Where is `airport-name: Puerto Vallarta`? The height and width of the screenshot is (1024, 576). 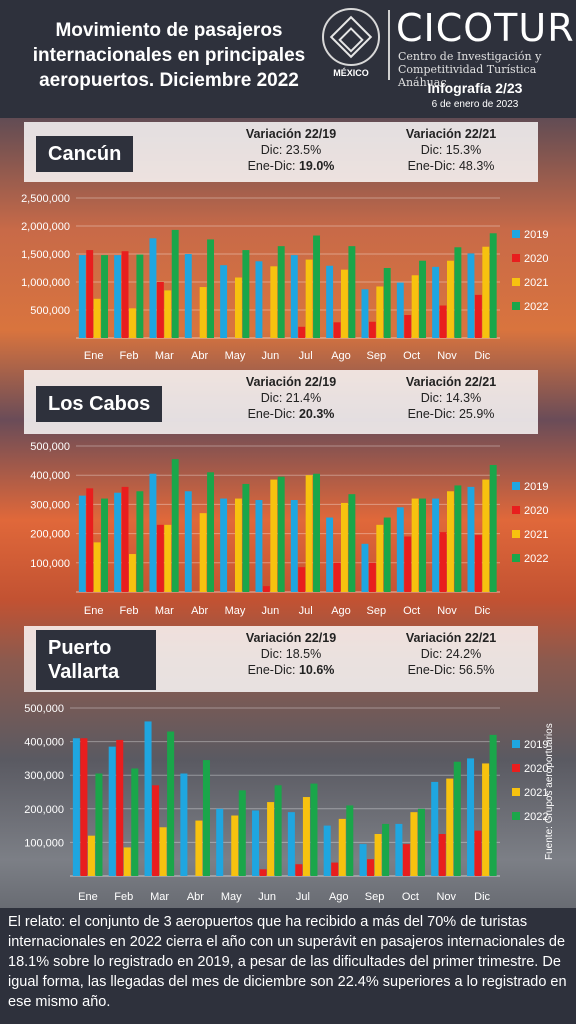
airport-name: Puerto Vallarta is located at coordinates (96, 660).